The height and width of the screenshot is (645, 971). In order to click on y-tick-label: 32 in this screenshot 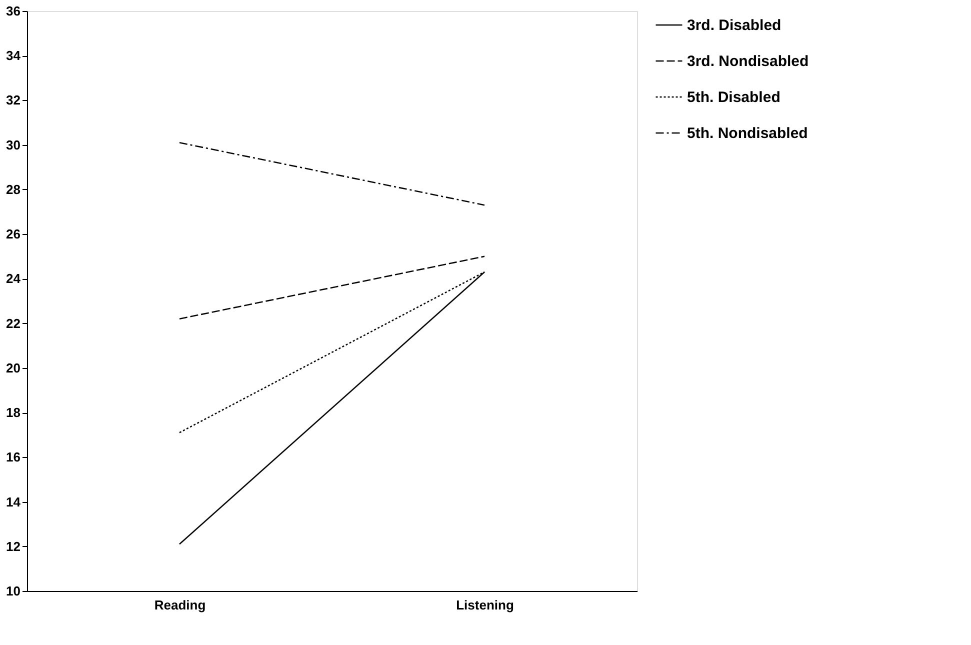, I will do `click(13, 100)`.